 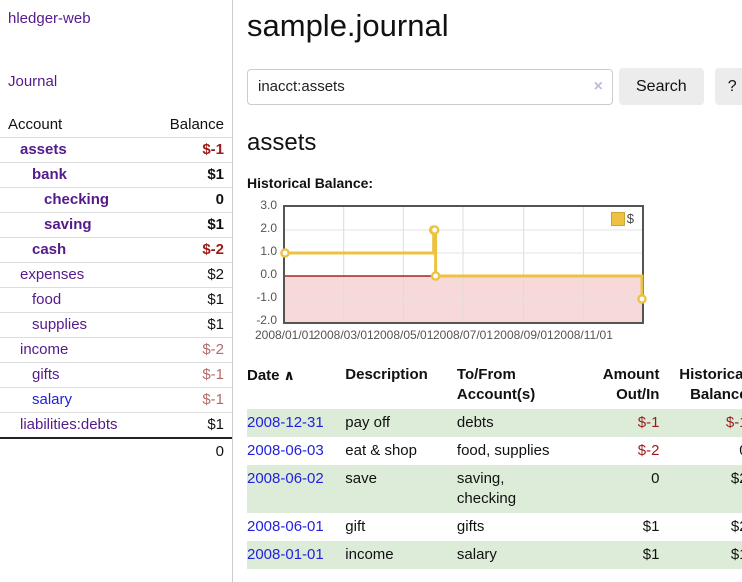 What do you see at coordinates (631, 384) in the screenshot?
I see `column-header-amount: Amount Out/In` at bounding box center [631, 384].